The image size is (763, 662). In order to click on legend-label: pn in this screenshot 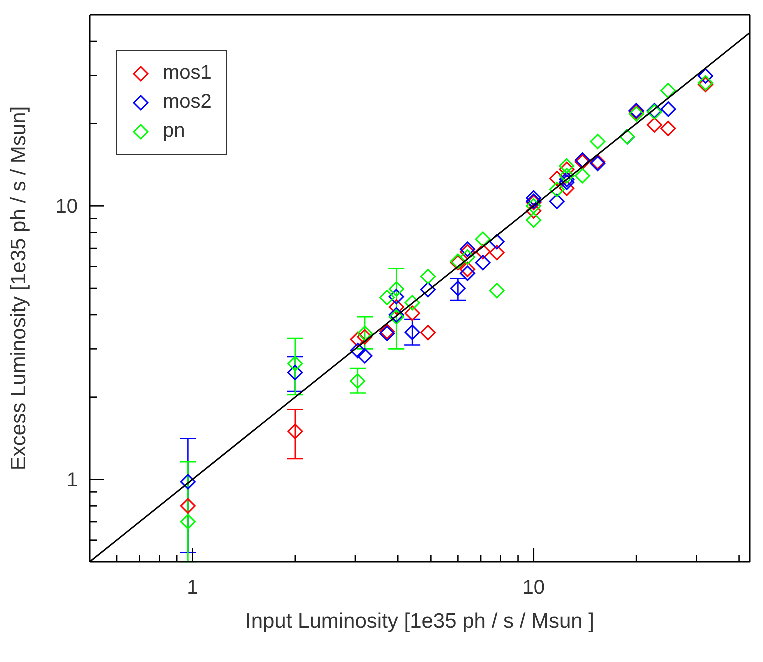, I will do `click(174, 131)`.